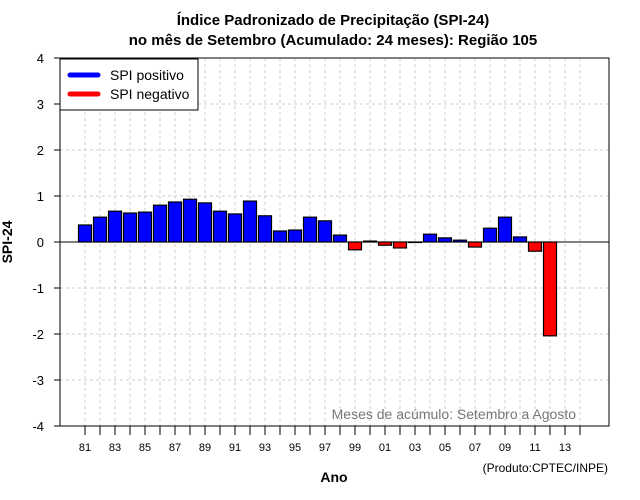 The image size is (640, 500). I want to click on bar-2009, so click(505, 229).